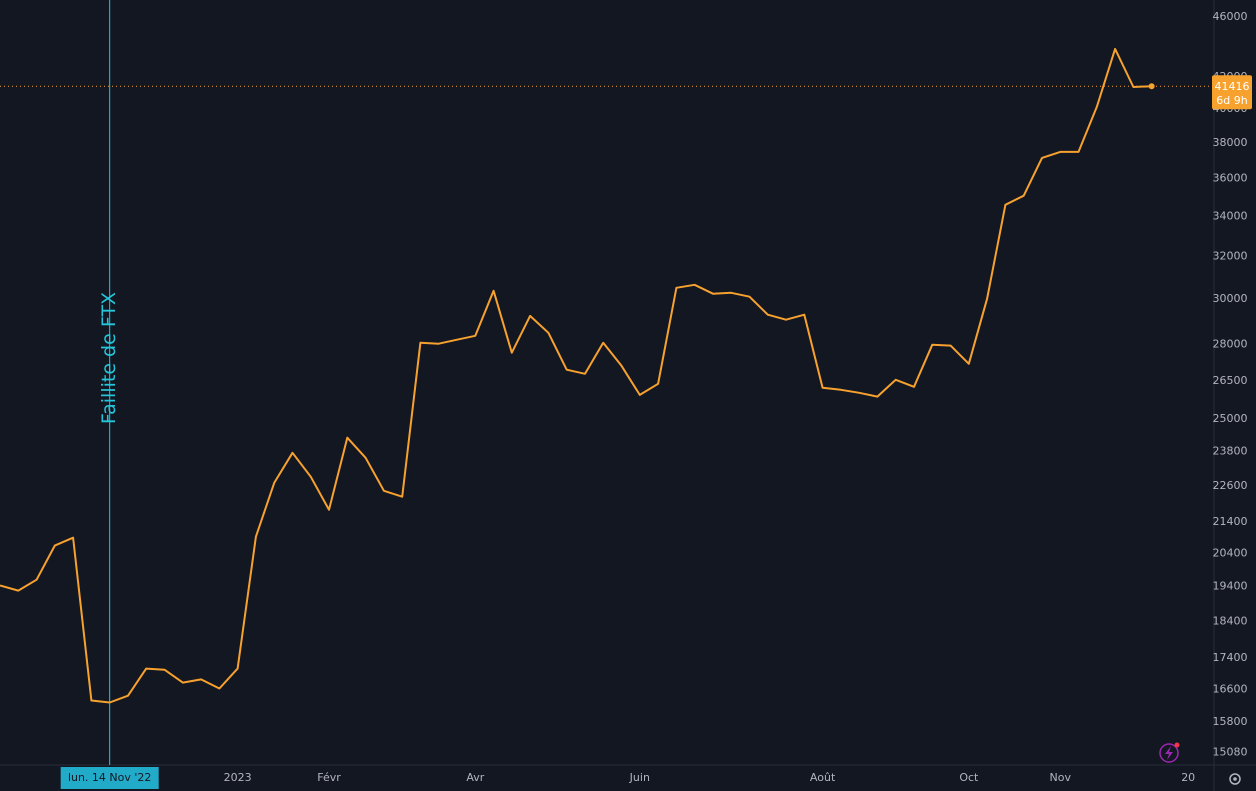 The height and width of the screenshot is (791, 1256). I want to click on price-label-bg, so click(1232, 92).